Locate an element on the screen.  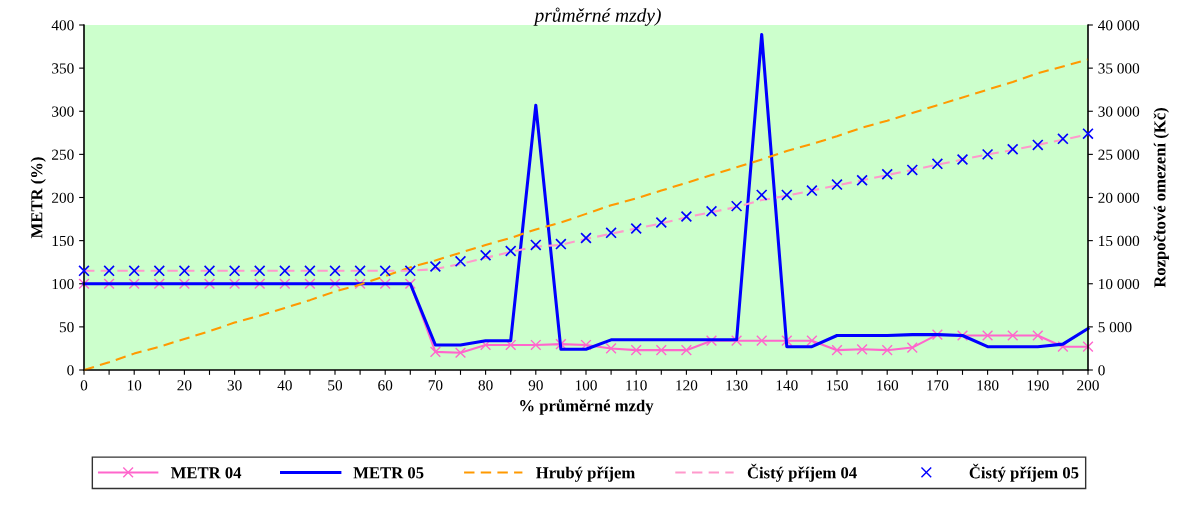
legend-label: Hrubý příjem is located at coordinates (585, 474).